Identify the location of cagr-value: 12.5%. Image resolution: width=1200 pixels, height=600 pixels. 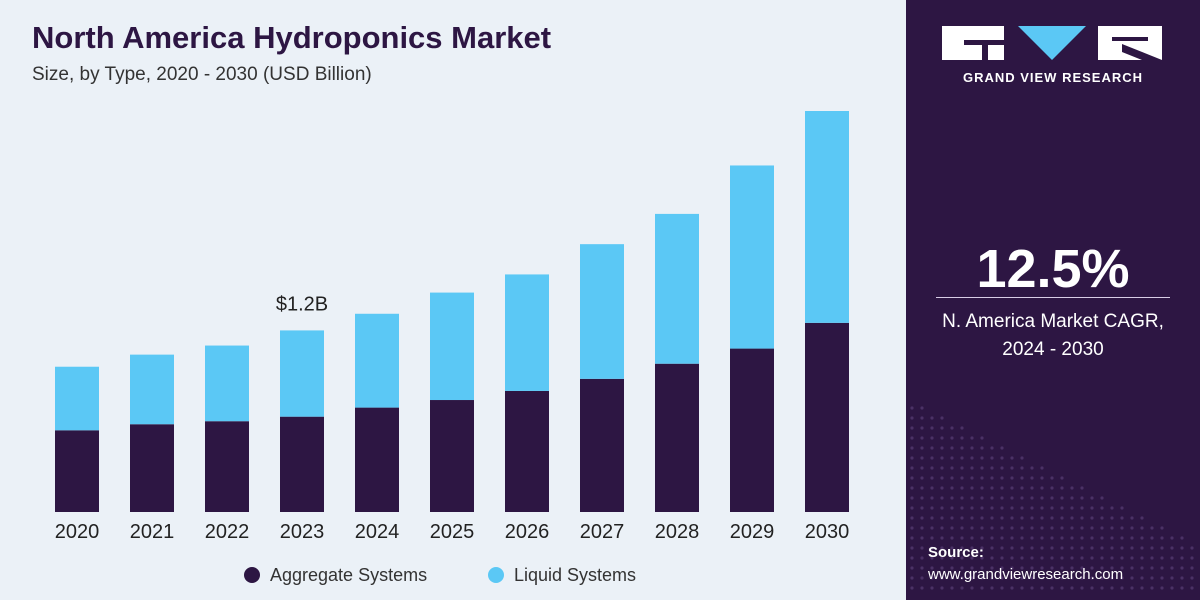
(1053, 269).